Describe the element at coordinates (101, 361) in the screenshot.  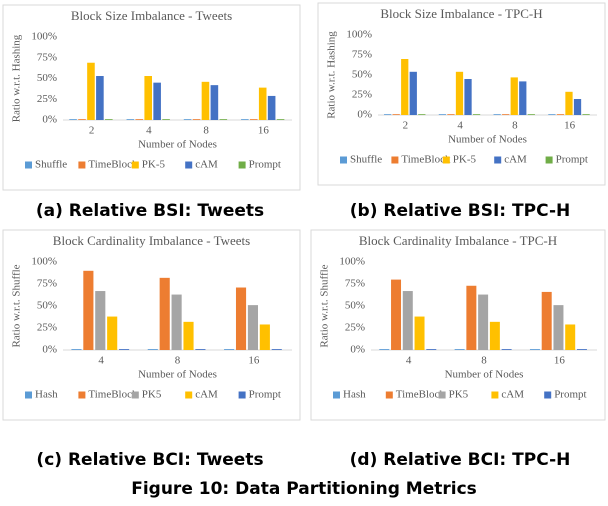
I see `x-tick-label: 4` at that location.